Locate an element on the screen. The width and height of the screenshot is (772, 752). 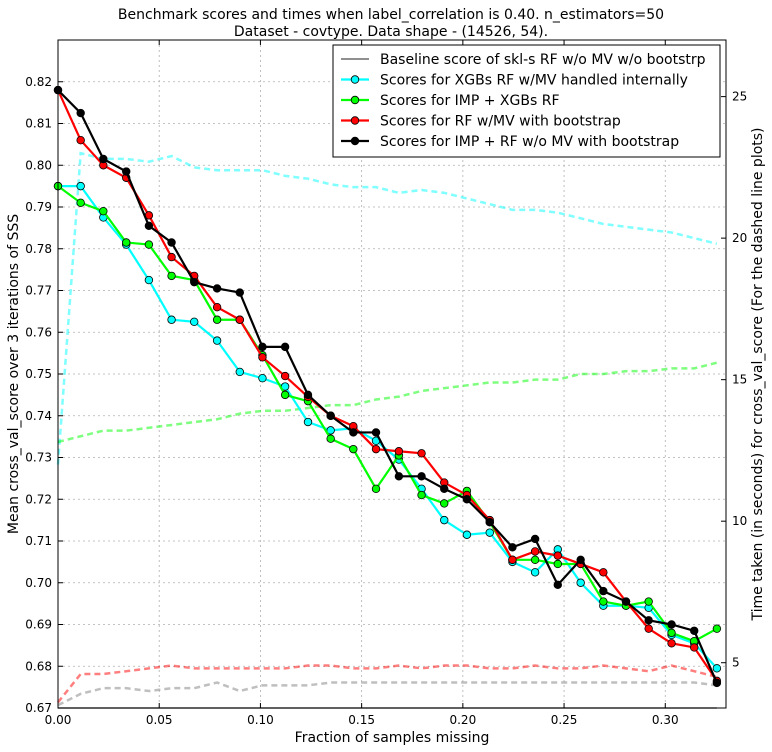
legend-label: Scores for IMP + XGBs RF is located at coordinates (470, 101).